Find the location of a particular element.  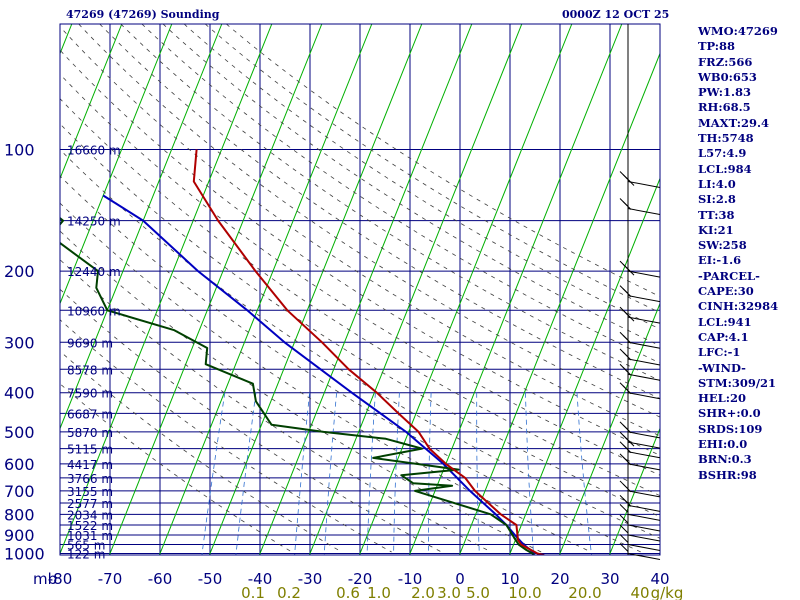

index-item: TP:88 is located at coordinates (717, 46).